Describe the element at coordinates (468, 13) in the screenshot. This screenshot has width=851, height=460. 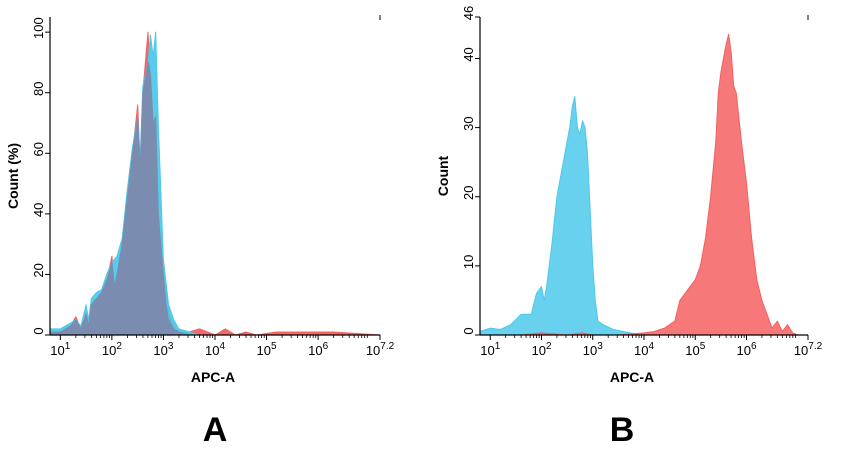
I see `y-tick-label: 46` at that location.